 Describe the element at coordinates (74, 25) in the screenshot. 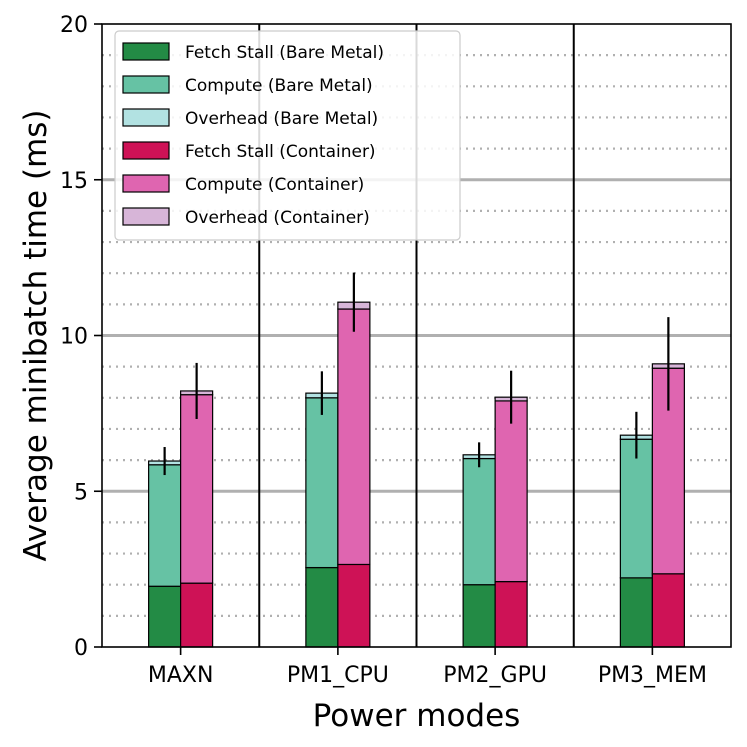

I see `y-tick-label: 20` at that location.